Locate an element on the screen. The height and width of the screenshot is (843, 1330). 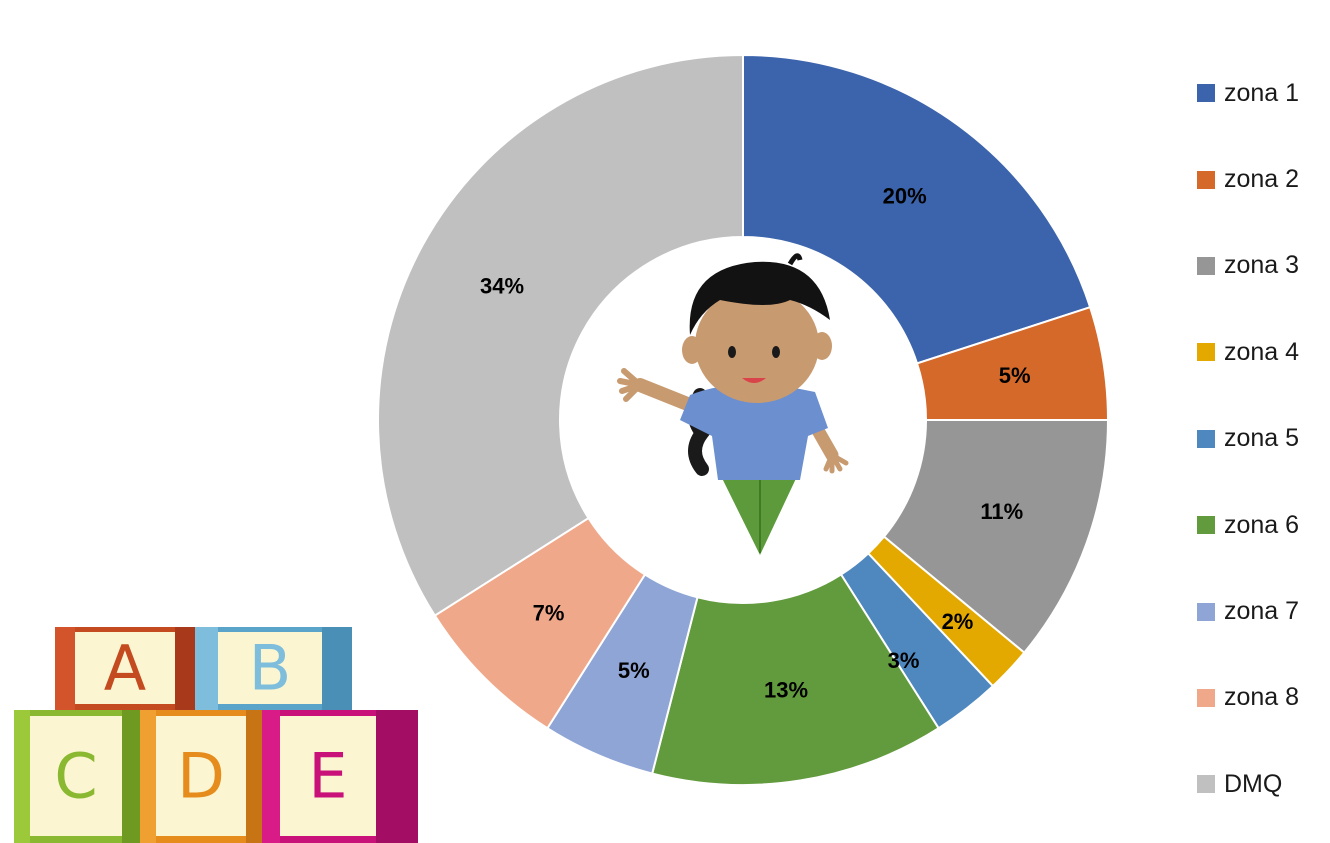
legend-item-zona-2: zona 2 is located at coordinates (1262, 179).